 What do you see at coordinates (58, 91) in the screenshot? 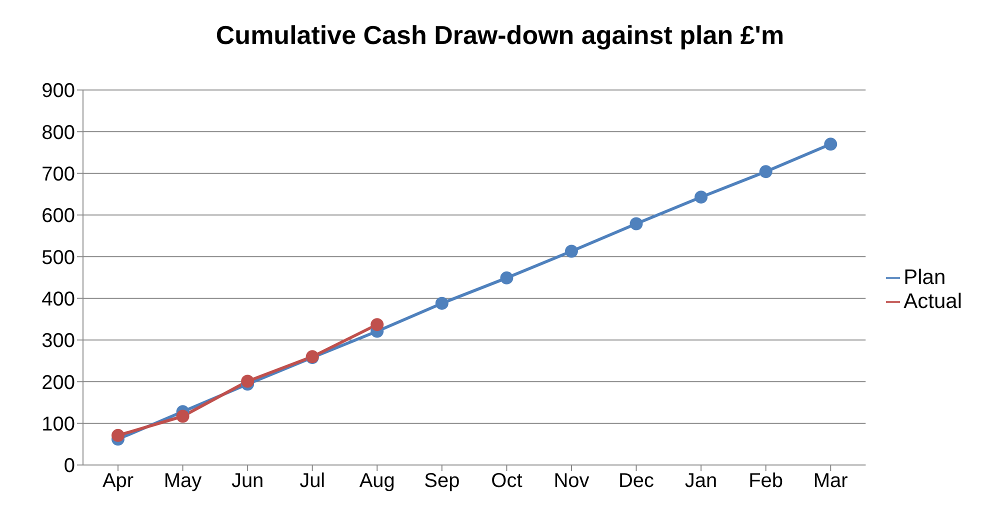
I see `y-tick-label: 900` at bounding box center [58, 91].